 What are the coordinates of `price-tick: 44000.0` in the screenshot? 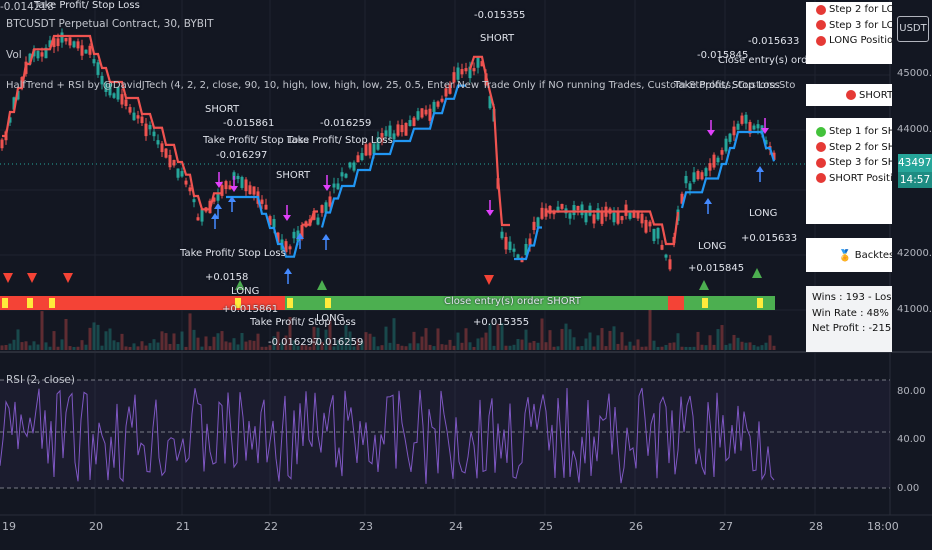 It's located at (914, 129).